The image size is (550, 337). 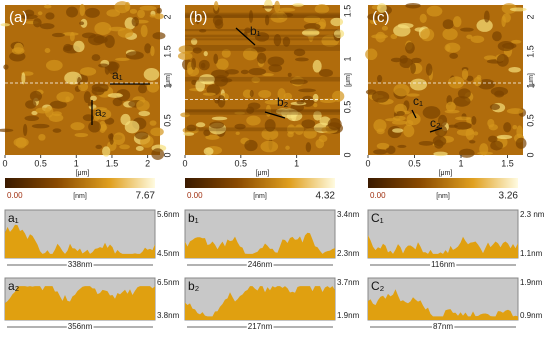 What do you see at coordinates (348, 315) in the screenshot?
I see `profile-bottom: 1.9nm` at bounding box center [348, 315].